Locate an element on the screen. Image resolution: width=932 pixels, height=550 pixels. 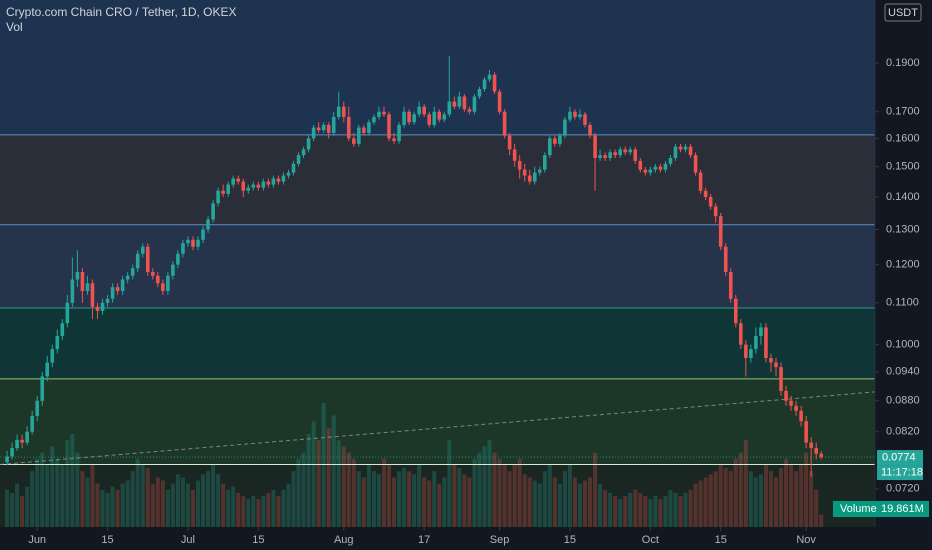
countdown-tag is located at coordinates (900, 473).